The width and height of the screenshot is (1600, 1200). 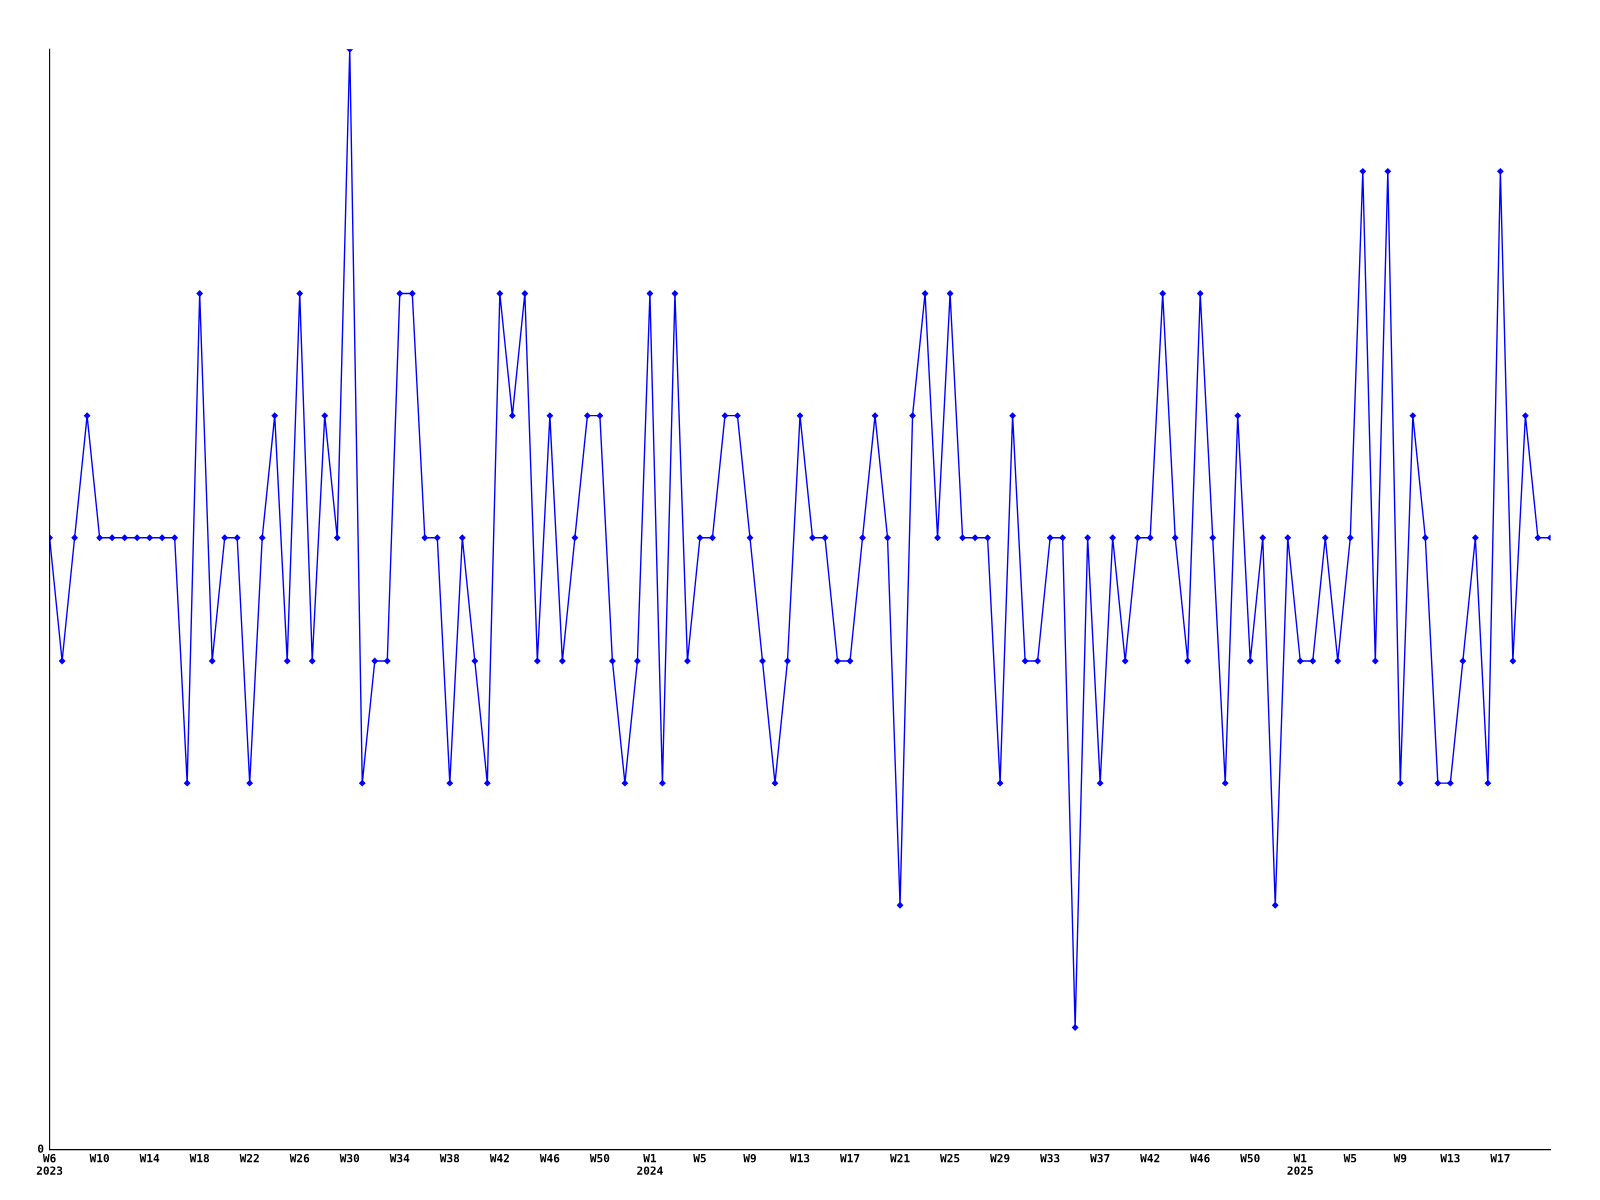 What do you see at coordinates (1050, 1158) in the screenshot?
I see `x-tick-label: W33` at bounding box center [1050, 1158].